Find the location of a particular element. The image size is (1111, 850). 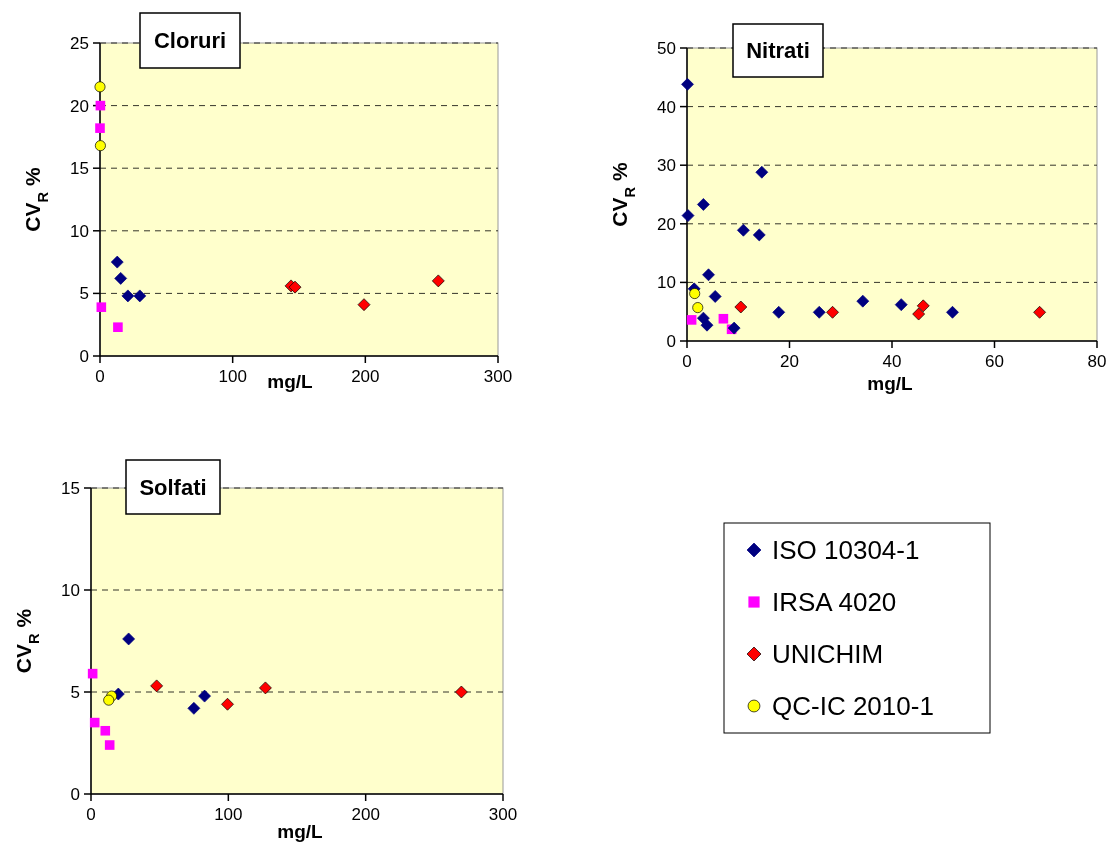

y-tick-label: 50 is located at coordinates (666, 48).